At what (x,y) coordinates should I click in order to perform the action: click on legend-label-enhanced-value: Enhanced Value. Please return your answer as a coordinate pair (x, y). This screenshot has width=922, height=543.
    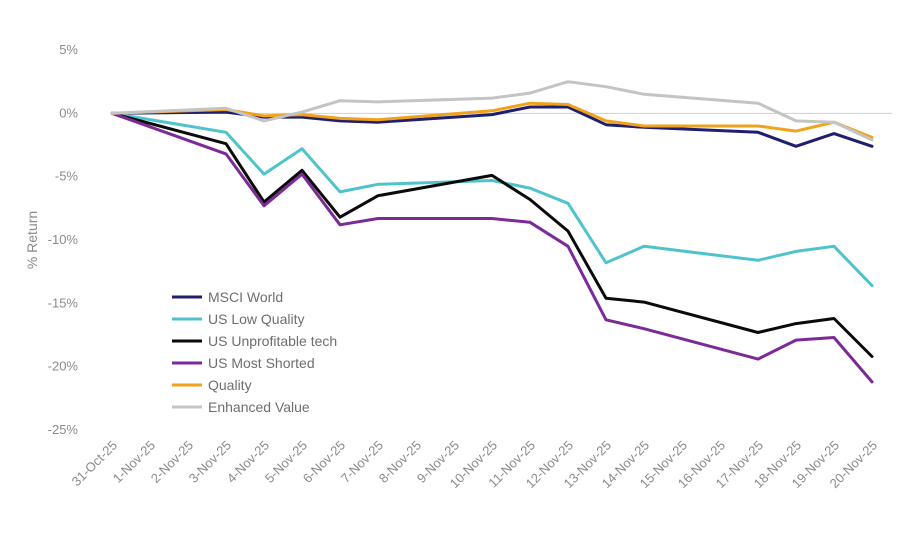
    Looking at the image, I should click on (259, 407).